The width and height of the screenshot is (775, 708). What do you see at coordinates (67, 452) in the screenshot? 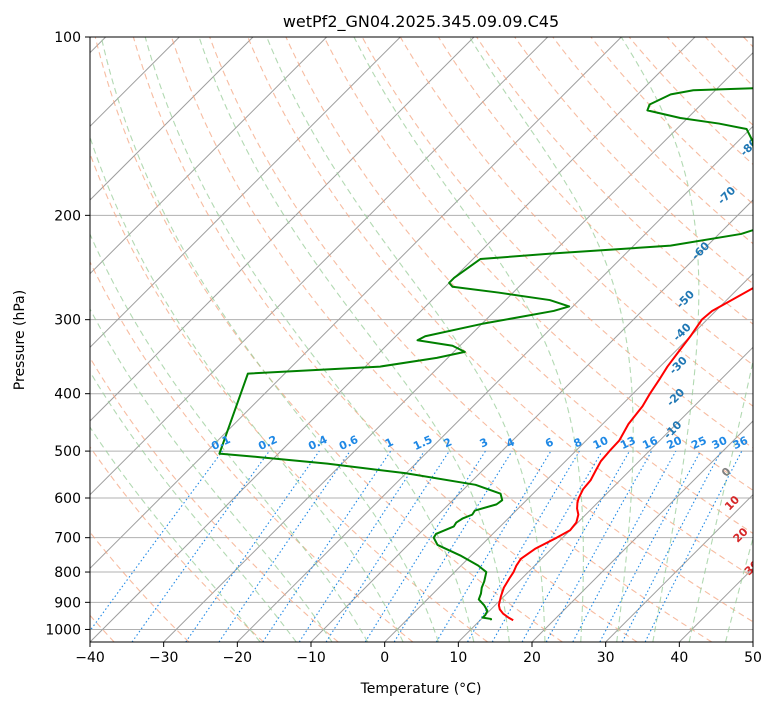
I see `y-tick-label: 500` at bounding box center [67, 452].